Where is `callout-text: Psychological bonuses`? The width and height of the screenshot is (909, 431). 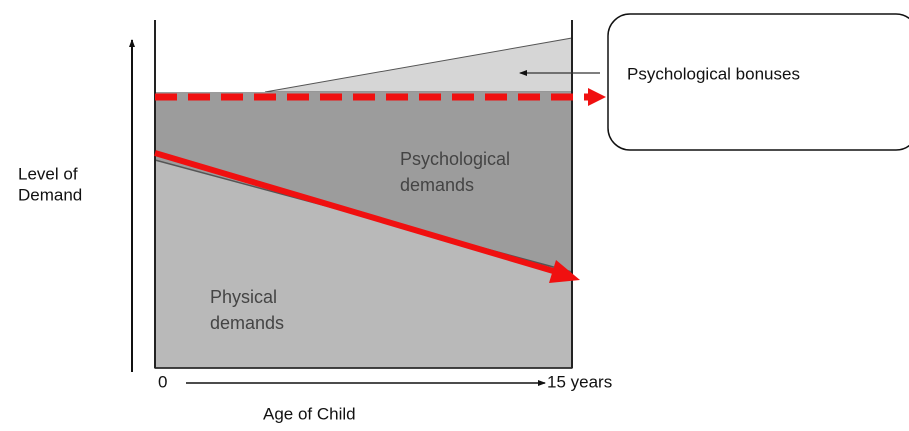 callout-text: Psychological bonuses is located at coordinates (713, 73).